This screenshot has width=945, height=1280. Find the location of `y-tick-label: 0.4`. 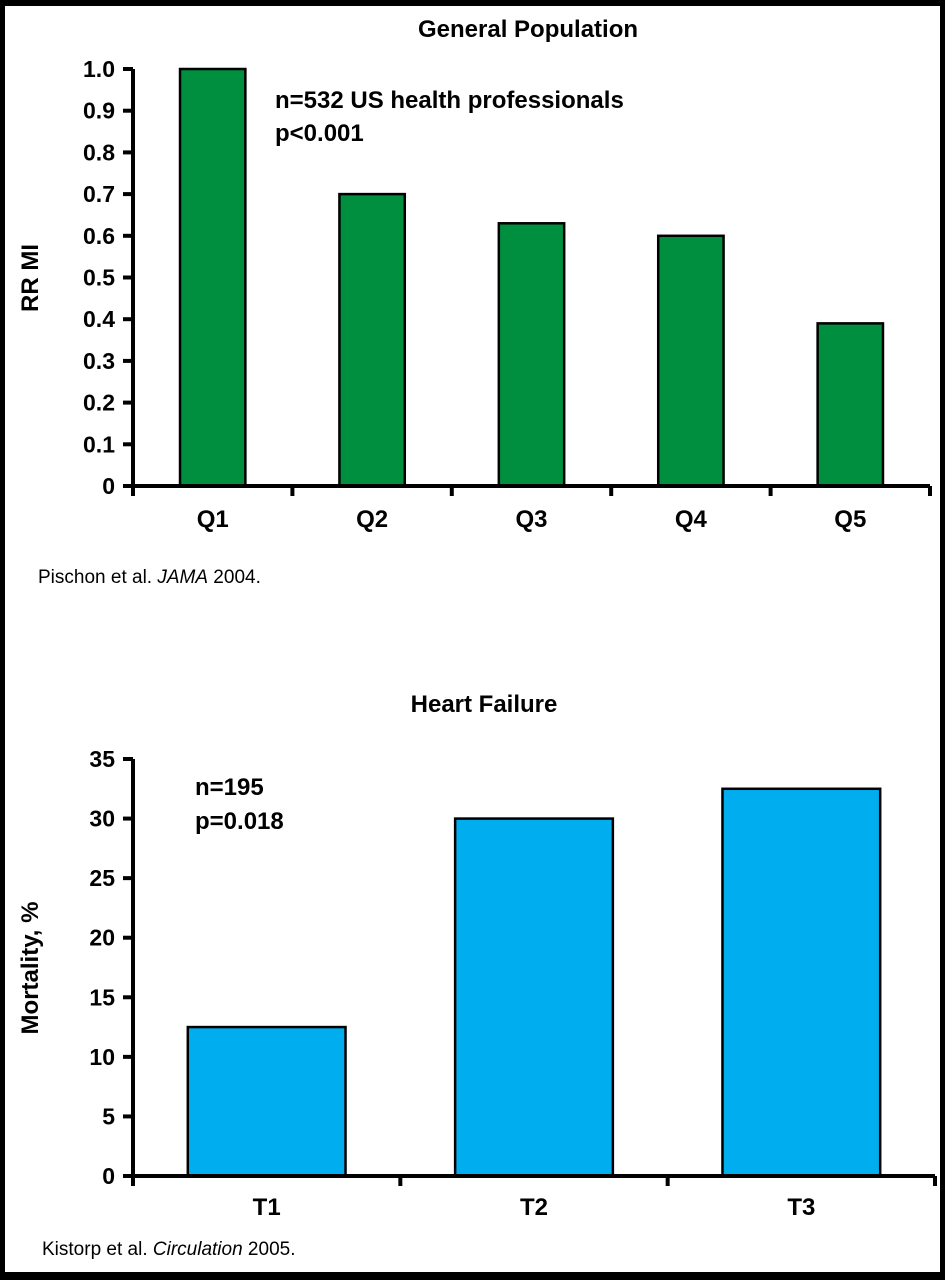

y-tick-label: 0.4 is located at coordinates (99, 319).